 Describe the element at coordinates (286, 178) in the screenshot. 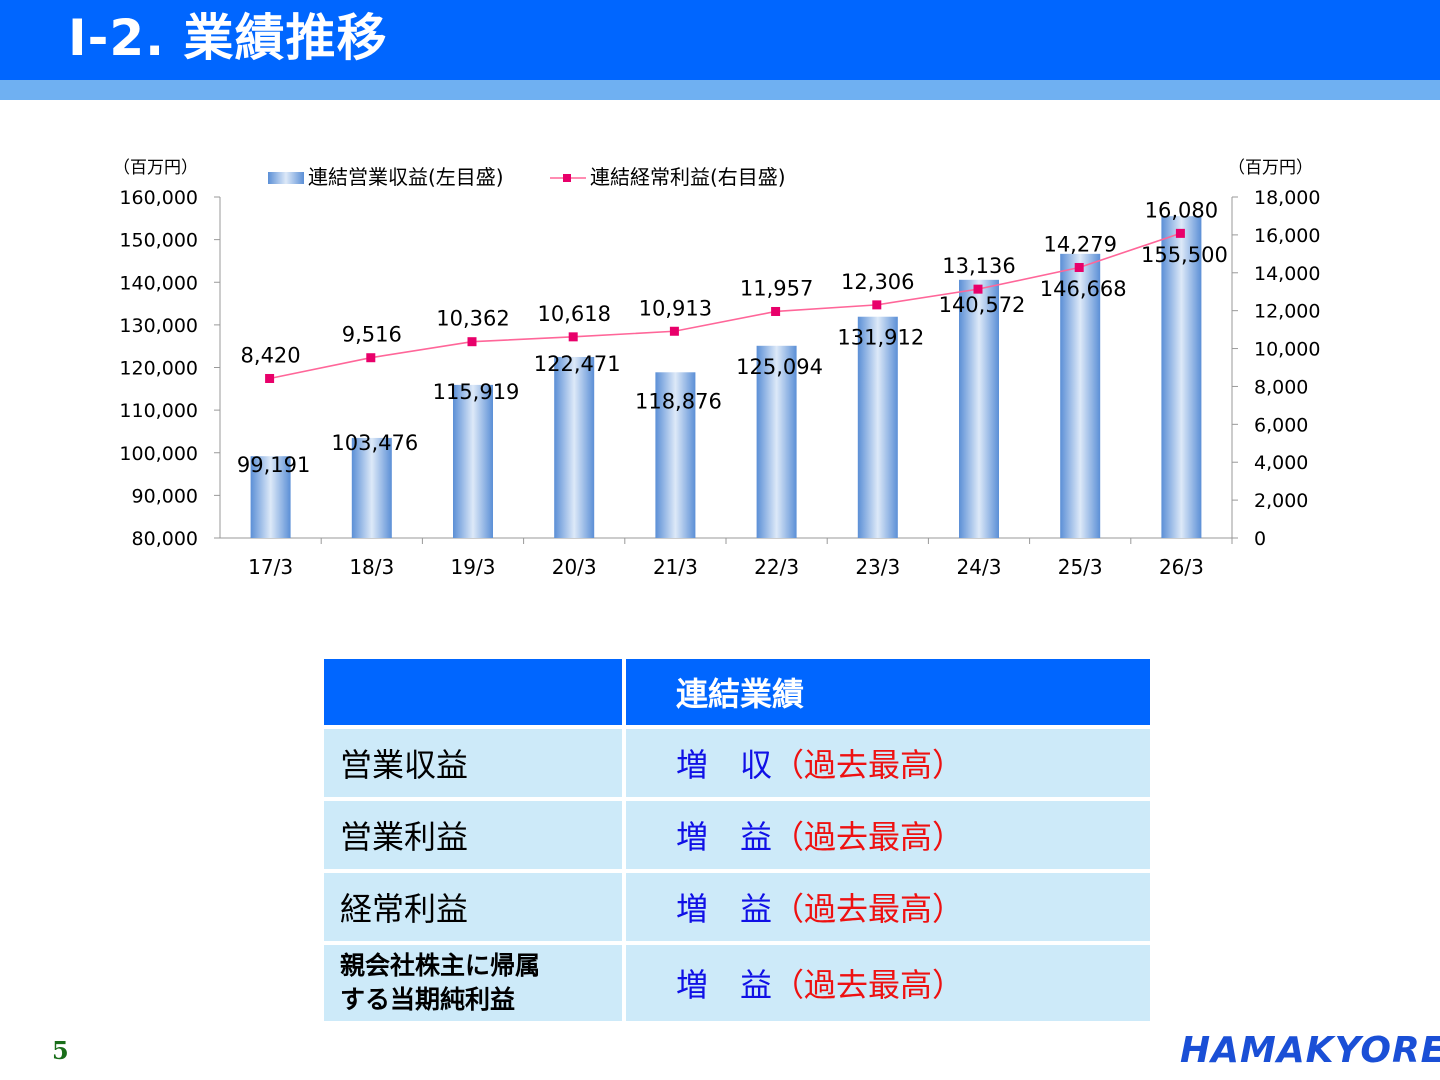

I see `legend-bar-swatch` at that location.